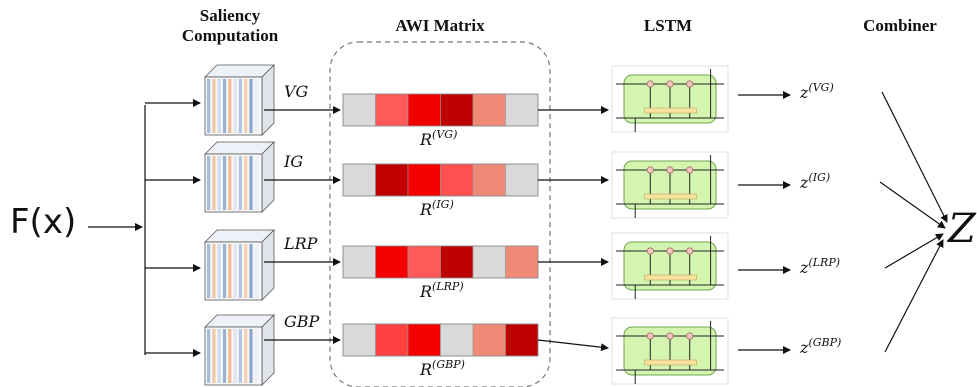  What do you see at coordinates (668, 25) in the screenshot?
I see `lstm-header: LSTM` at bounding box center [668, 25].